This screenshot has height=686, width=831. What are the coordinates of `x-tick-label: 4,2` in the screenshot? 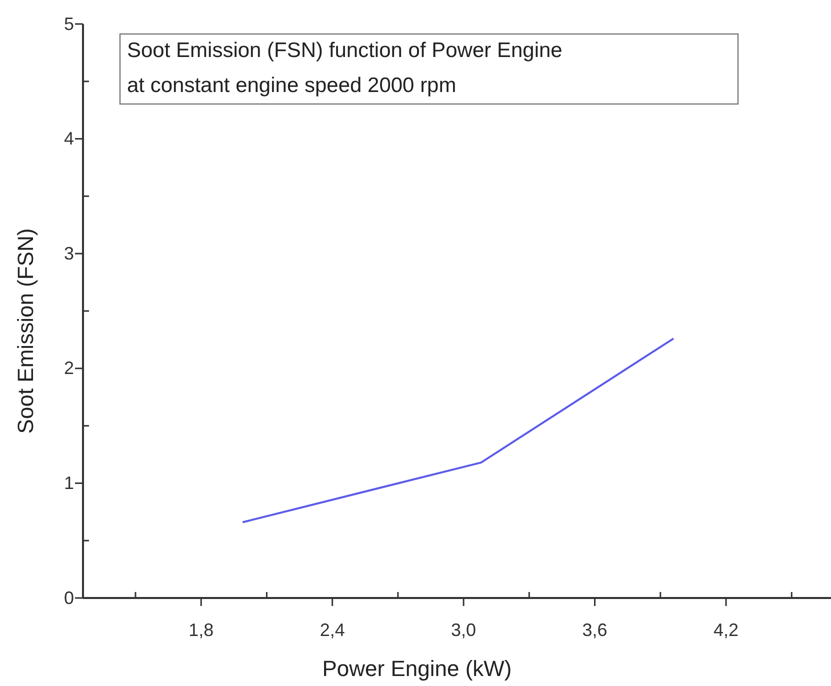 It's located at (726, 630).